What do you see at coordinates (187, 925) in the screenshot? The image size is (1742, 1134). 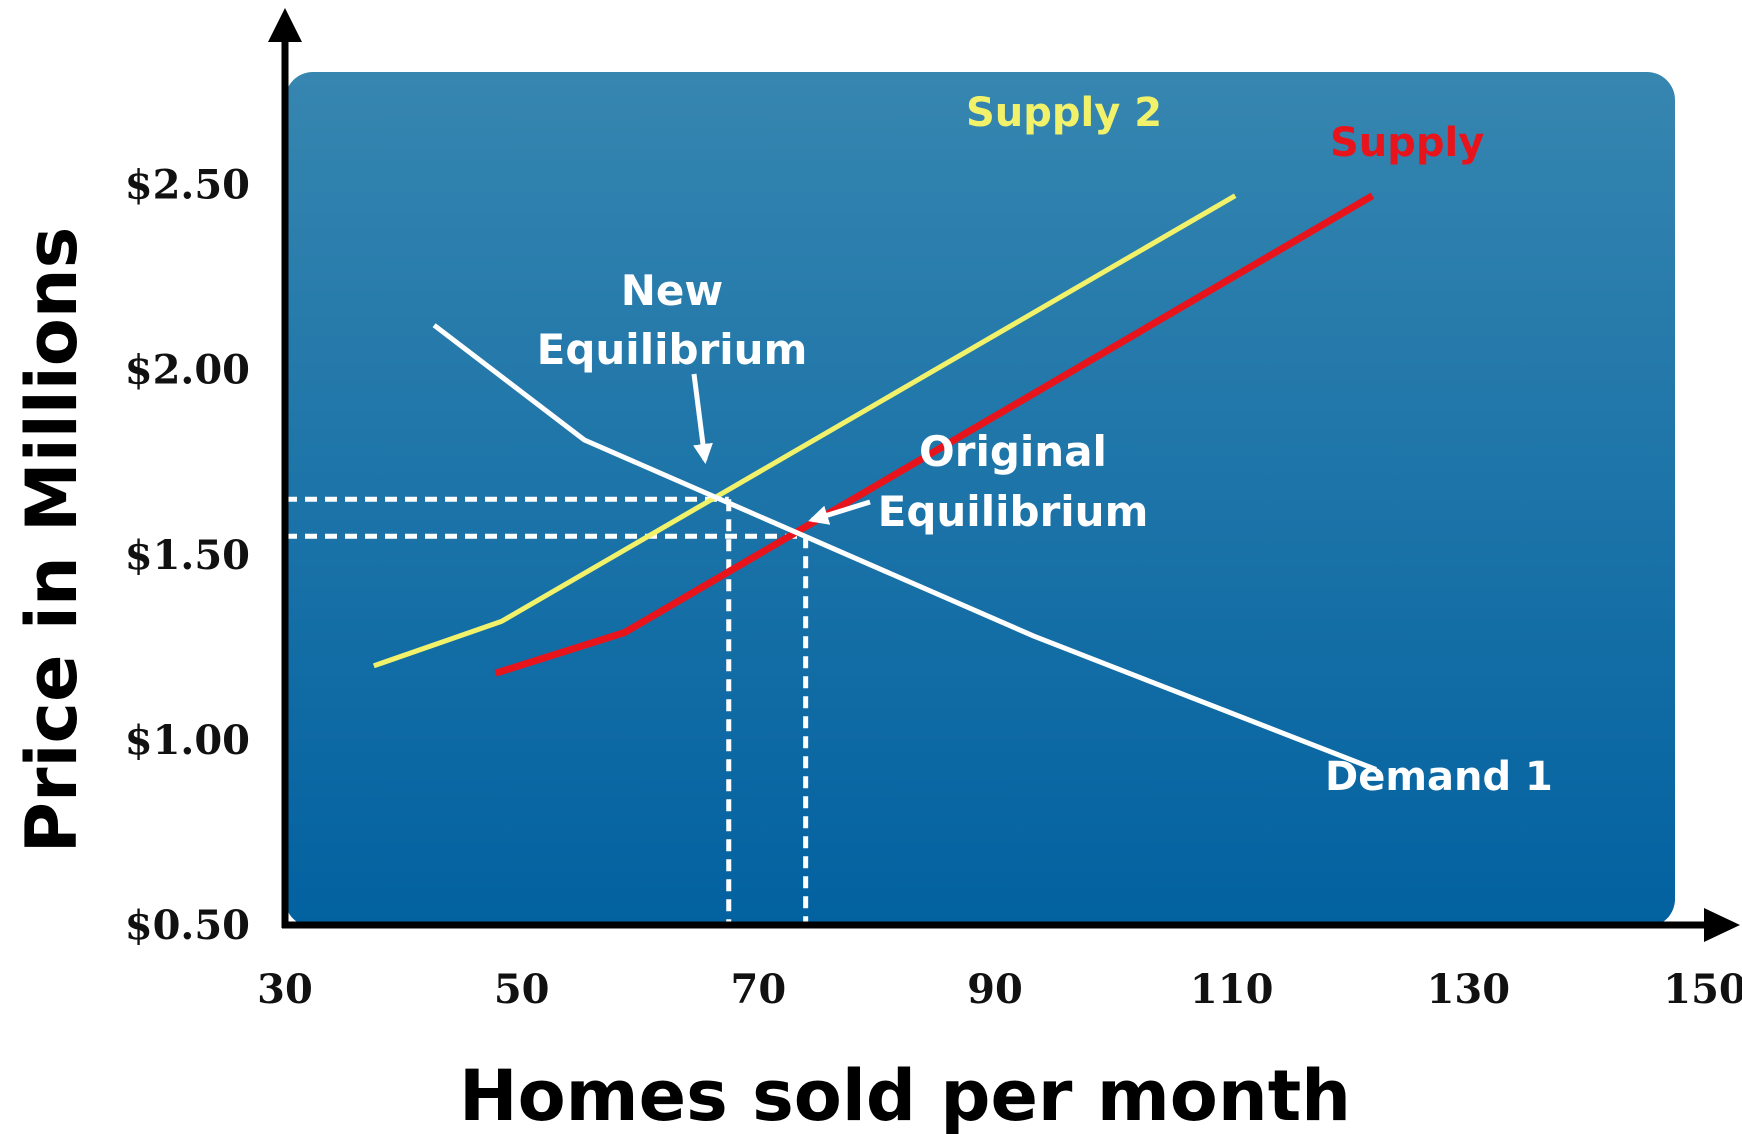 I see `y-tick-label: $0.50` at bounding box center [187, 925].